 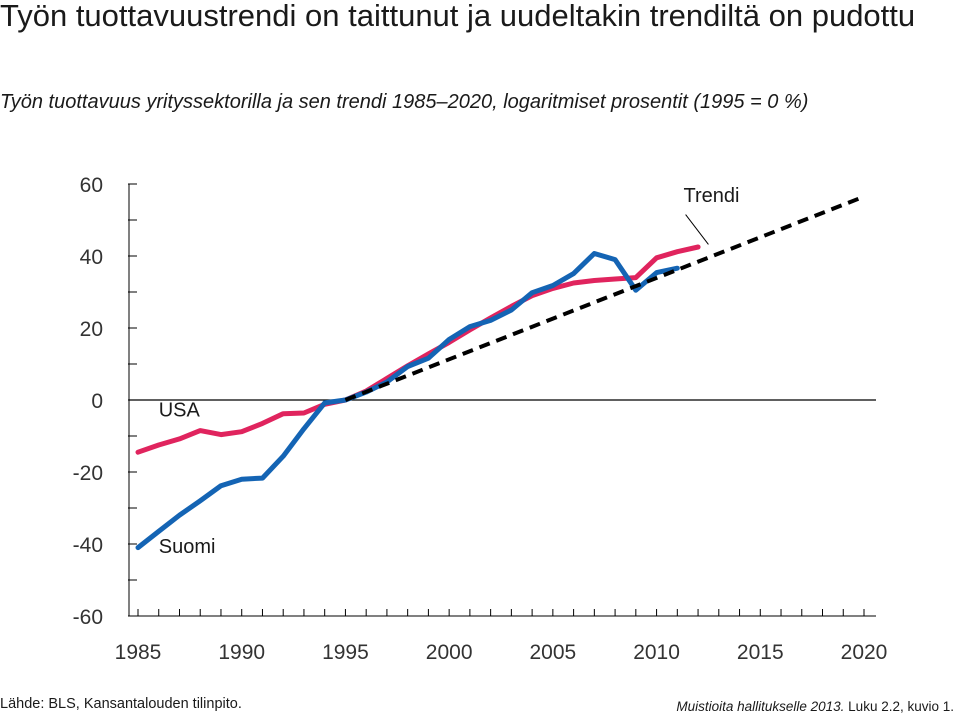 I want to click on annotation-label: Trendi, so click(x=712, y=196).